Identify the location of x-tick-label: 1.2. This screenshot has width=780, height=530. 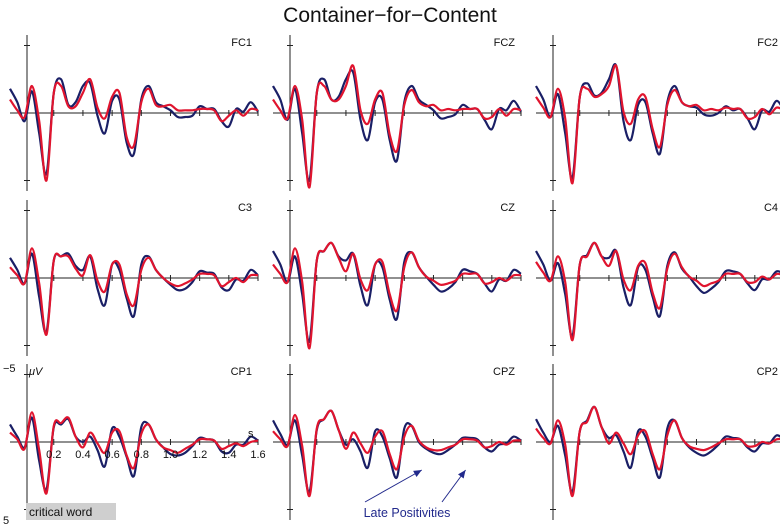
(199, 455).